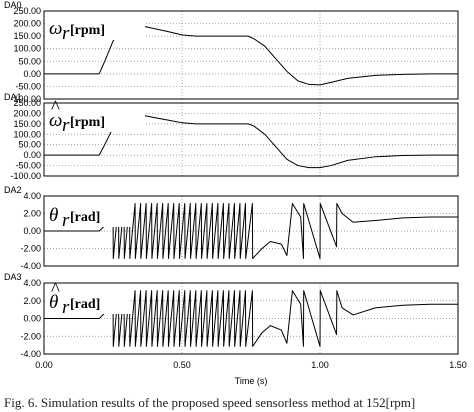  I want to click on series-line-da3, so click(251, 318).